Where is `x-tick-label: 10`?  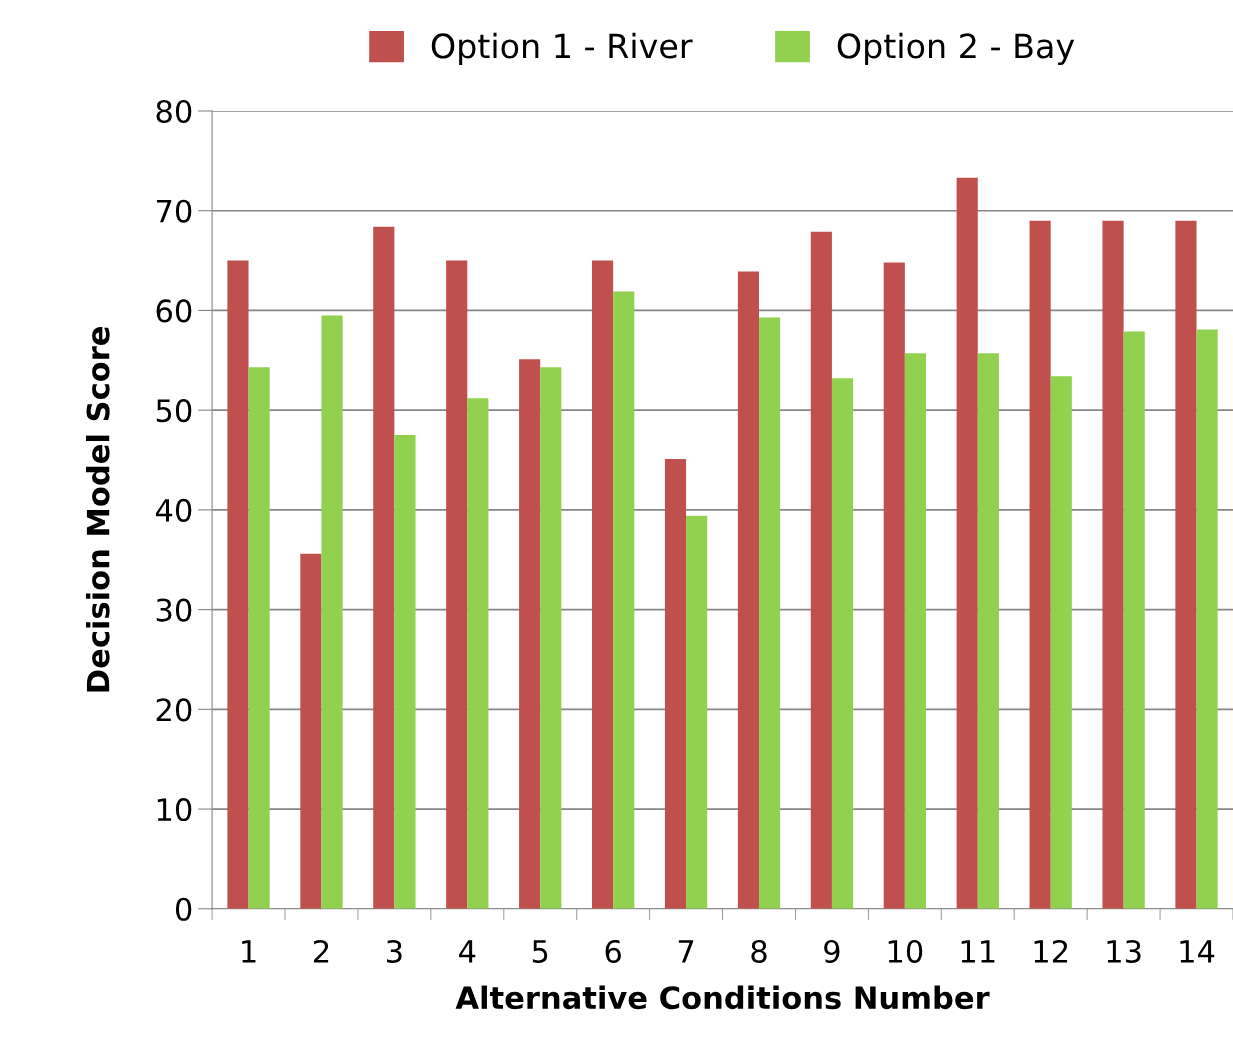
x-tick-label: 10 is located at coordinates (905, 951).